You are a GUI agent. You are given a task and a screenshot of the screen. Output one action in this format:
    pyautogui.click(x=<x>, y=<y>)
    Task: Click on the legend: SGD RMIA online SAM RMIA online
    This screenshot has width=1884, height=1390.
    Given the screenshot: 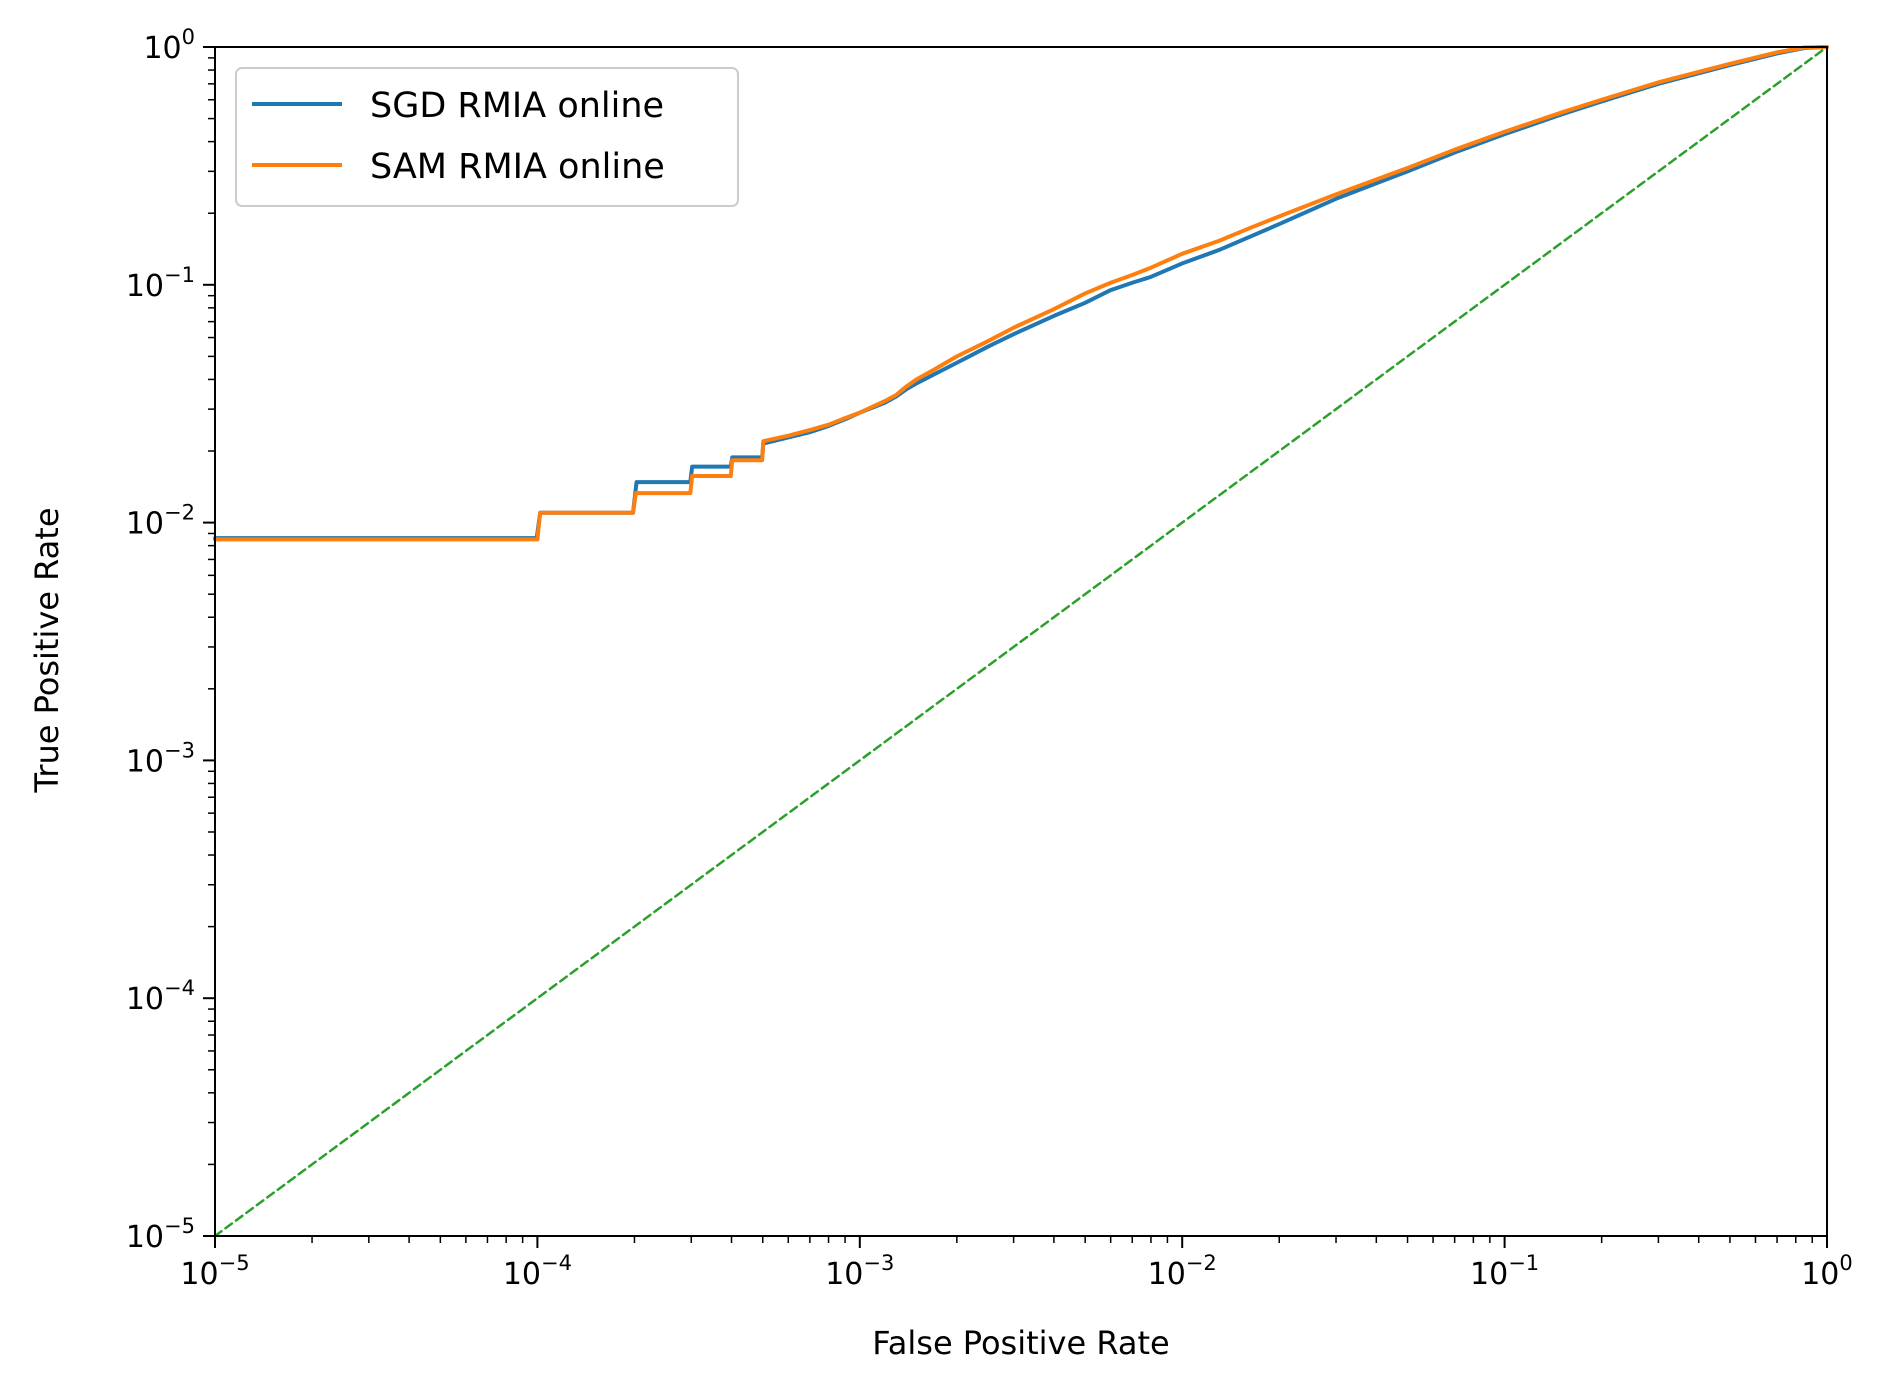 What is the action you would take?
    pyautogui.click(x=487, y=137)
    